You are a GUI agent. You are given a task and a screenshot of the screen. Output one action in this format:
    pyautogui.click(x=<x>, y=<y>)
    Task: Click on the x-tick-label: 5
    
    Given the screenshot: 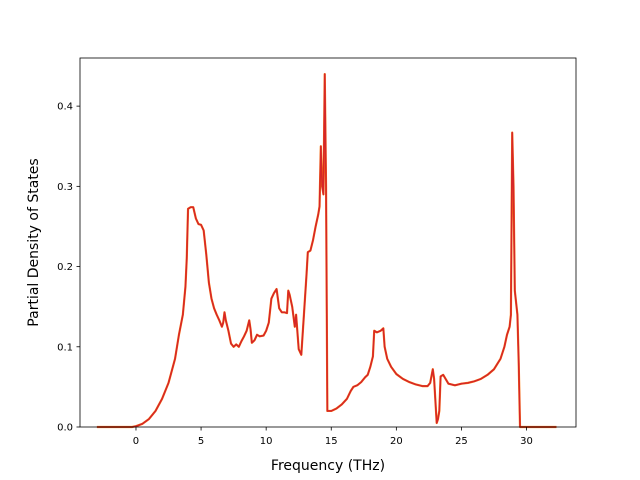 What is the action you would take?
    pyautogui.click(x=201, y=441)
    